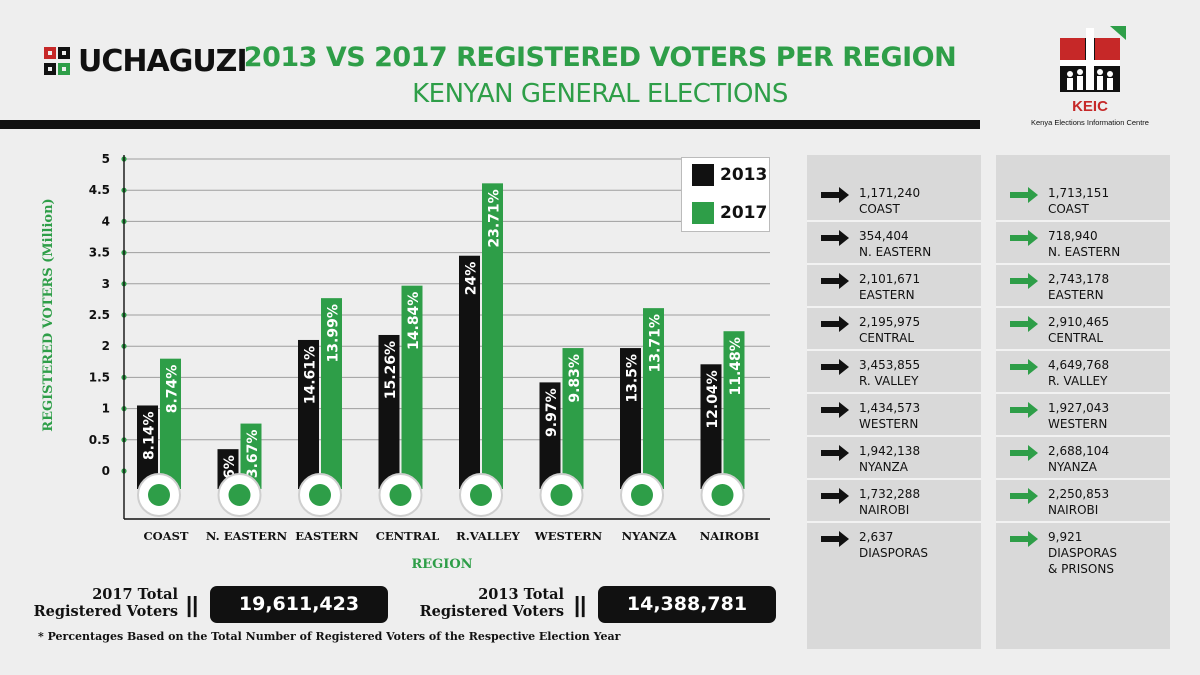 Image resolution: width=1200 pixels, height=675 pixels. I want to click on region-entry-text: 2,910,465 CENTRAL, so click(1078, 330).